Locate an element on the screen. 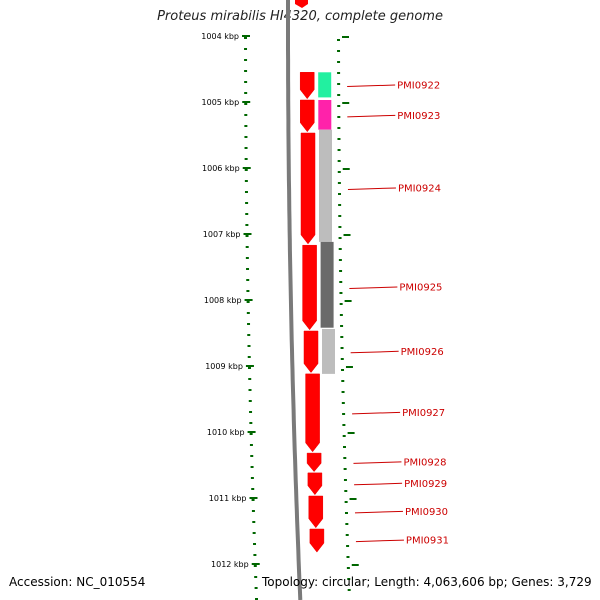 Image resolution: width=600 pixels, height=600 pixels. ruler-label: 1012 kbp is located at coordinates (230, 564).